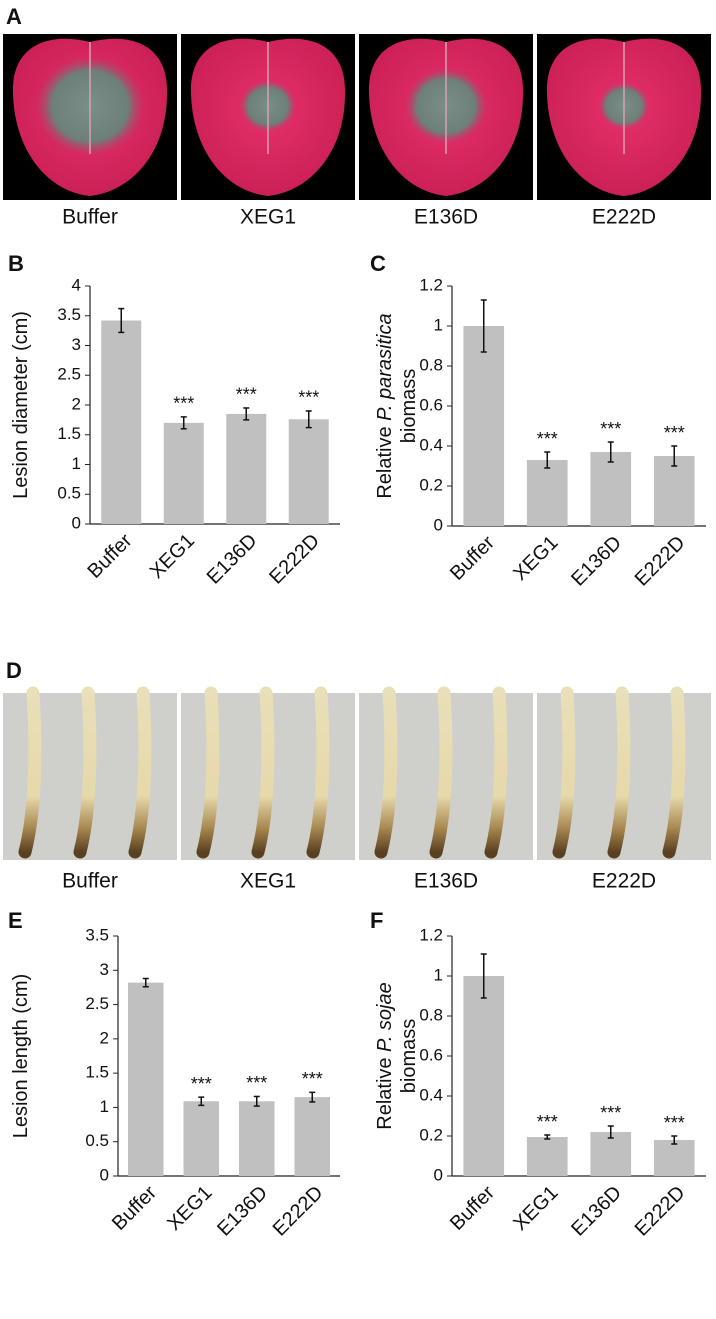 The height and width of the screenshot is (1319, 716). Describe the element at coordinates (431, 404) in the screenshot. I see `y-tick-label: 0.6` at that location.